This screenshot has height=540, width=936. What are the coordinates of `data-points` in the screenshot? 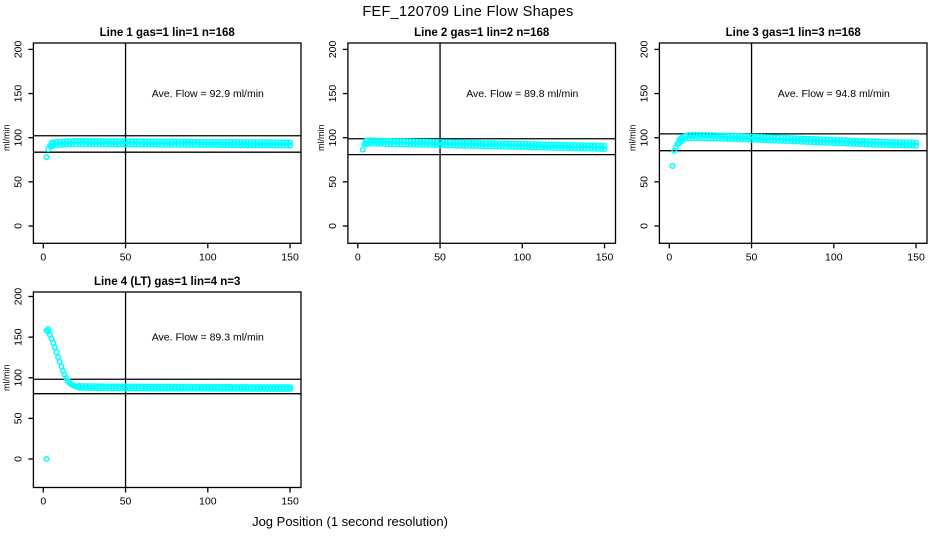 It's located at (168, 149).